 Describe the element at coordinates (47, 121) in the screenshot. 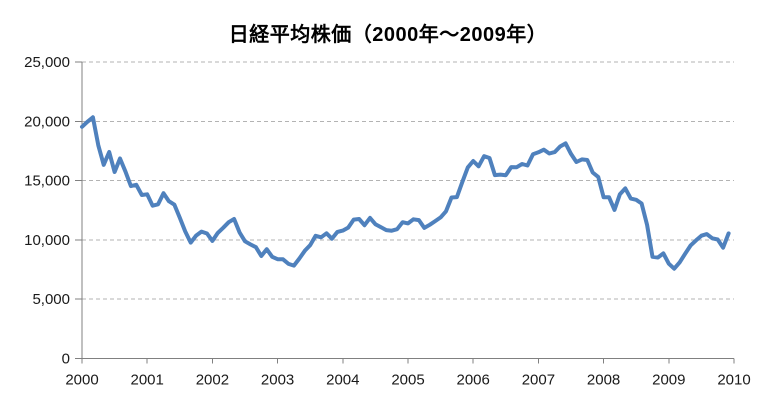

I see `y-tick-label: 20,000` at that location.